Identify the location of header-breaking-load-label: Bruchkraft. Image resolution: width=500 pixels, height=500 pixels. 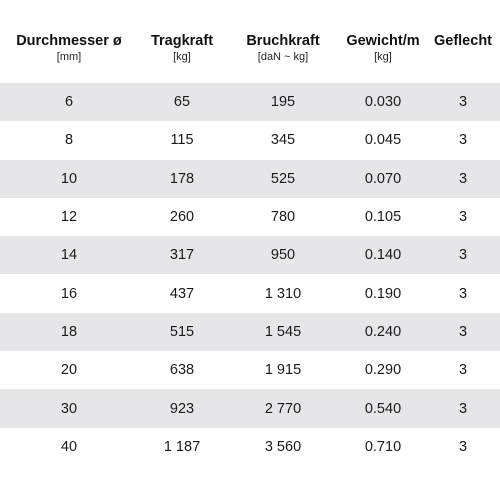
(283, 41).